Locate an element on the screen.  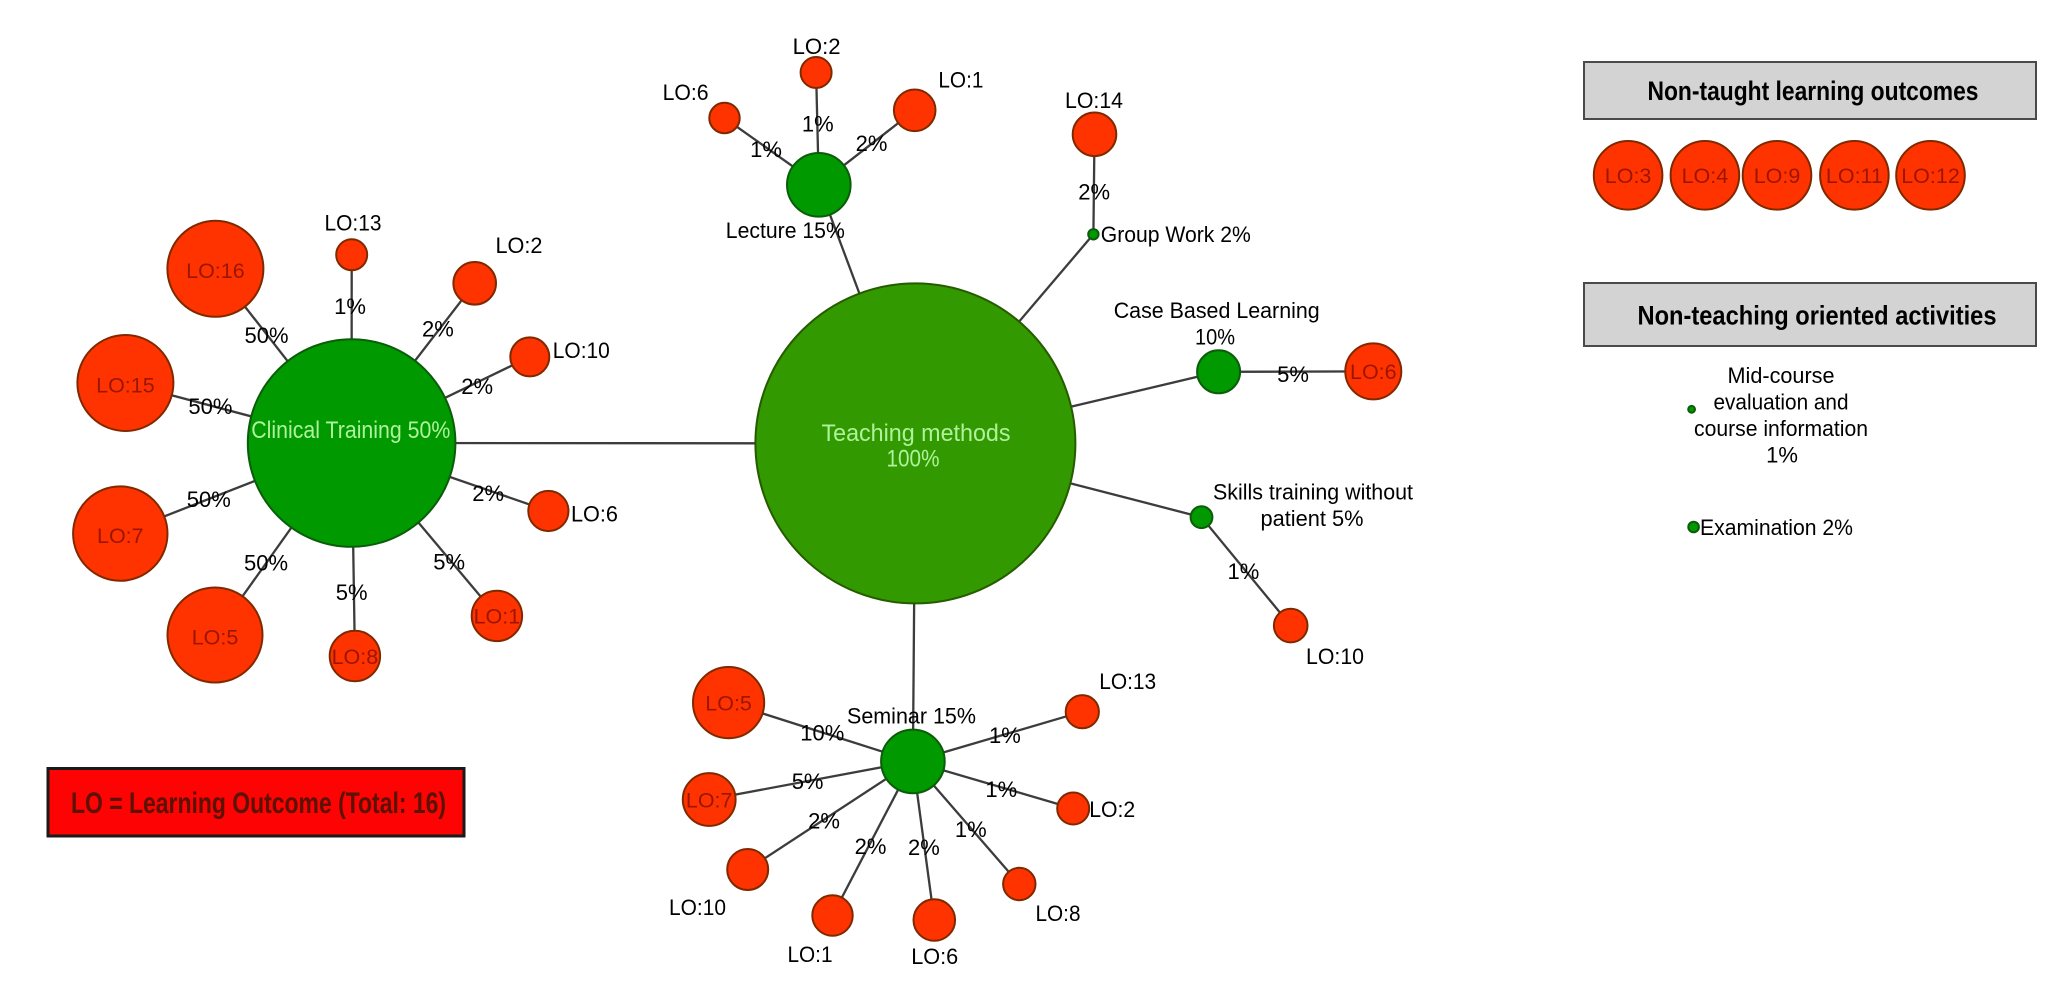
svg-text: Lecture 15% is located at coordinates (785, 230).